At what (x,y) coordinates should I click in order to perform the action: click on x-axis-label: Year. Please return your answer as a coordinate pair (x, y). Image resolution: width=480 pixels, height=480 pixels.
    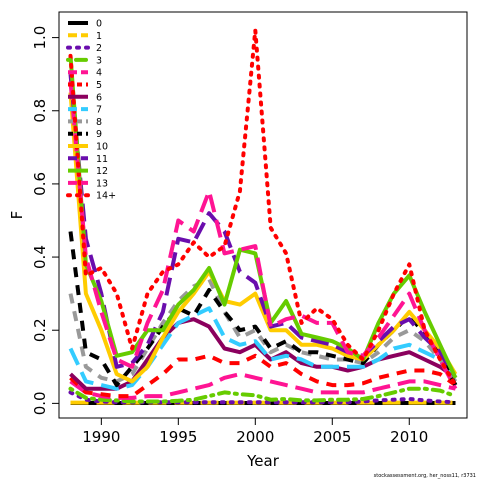
    Looking at the image, I should click on (263, 461).